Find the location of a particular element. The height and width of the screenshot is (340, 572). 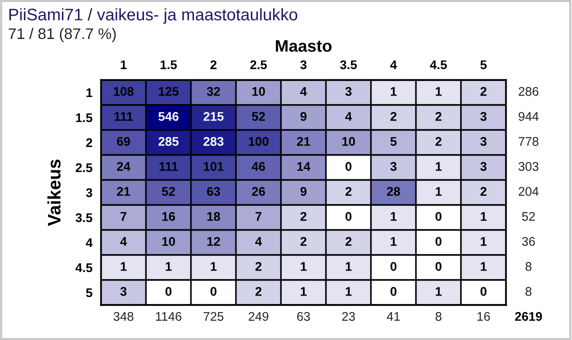

text: 1146 is located at coordinates (169, 316).